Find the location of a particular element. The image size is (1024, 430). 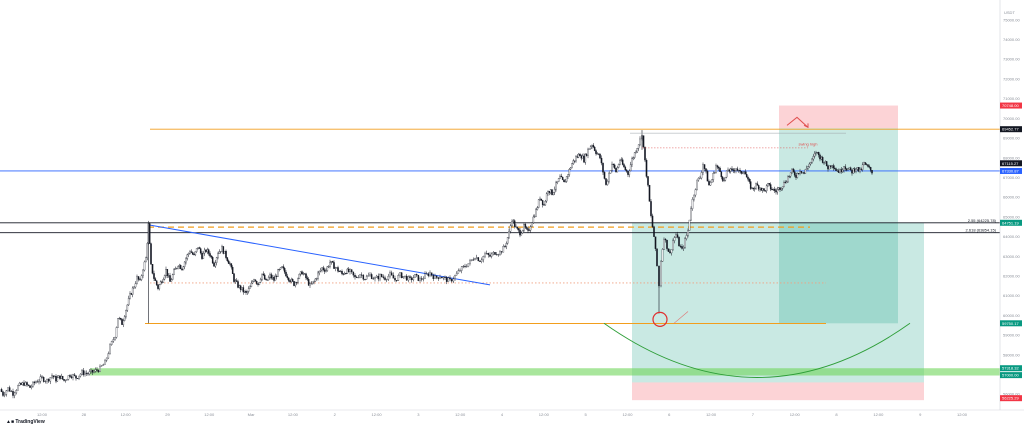

price-tag-label: 67330.87 is located at coordinates (1010, 170).